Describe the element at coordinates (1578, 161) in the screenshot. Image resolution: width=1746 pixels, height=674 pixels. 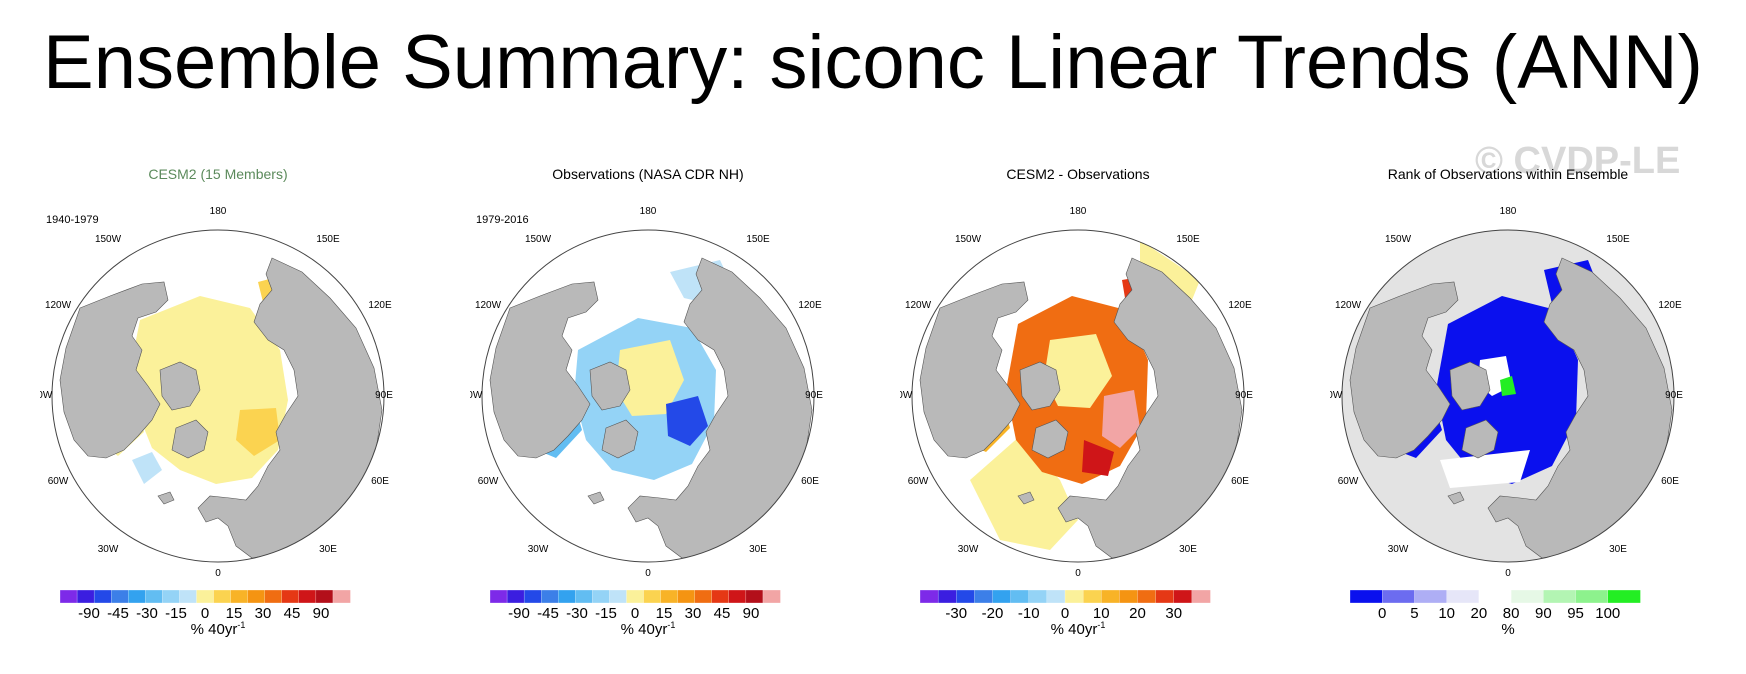
I see `watermark: © CVDP-LE` at that location.